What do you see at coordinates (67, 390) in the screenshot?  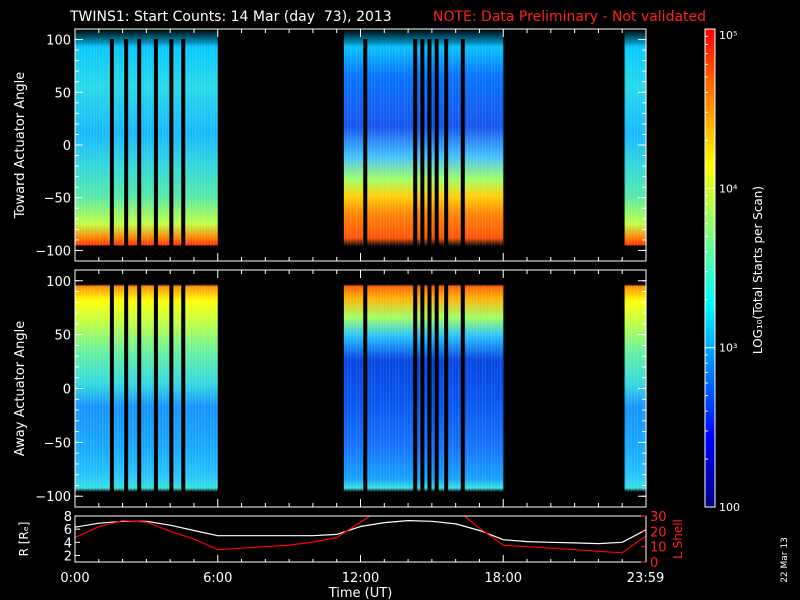 I see `away-ytick-label: 0` at bounding box center [67, 390].